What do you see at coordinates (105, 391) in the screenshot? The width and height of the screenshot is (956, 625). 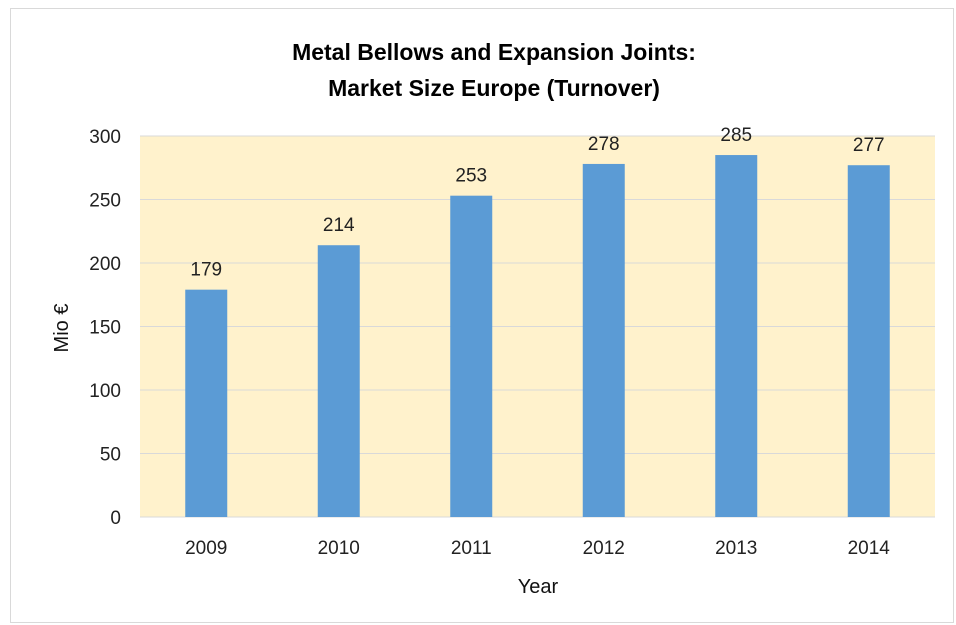 I see `y-tick-label: 100` at bounding box center [105, 391].